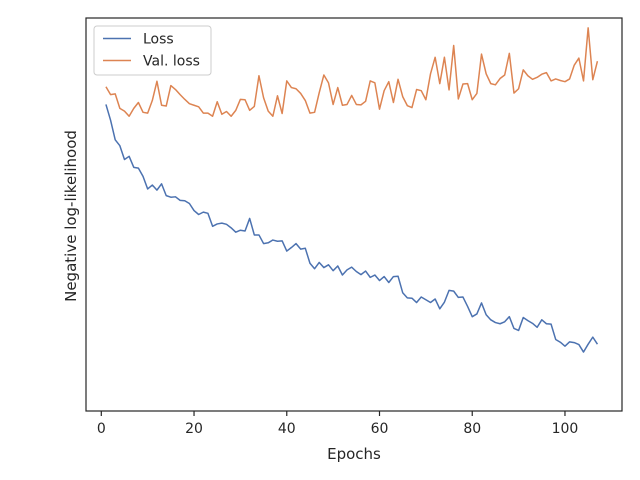  Describe the element at coordinates (287, 429) in the screenshot. I see `x-tick-label: 40` at that location.